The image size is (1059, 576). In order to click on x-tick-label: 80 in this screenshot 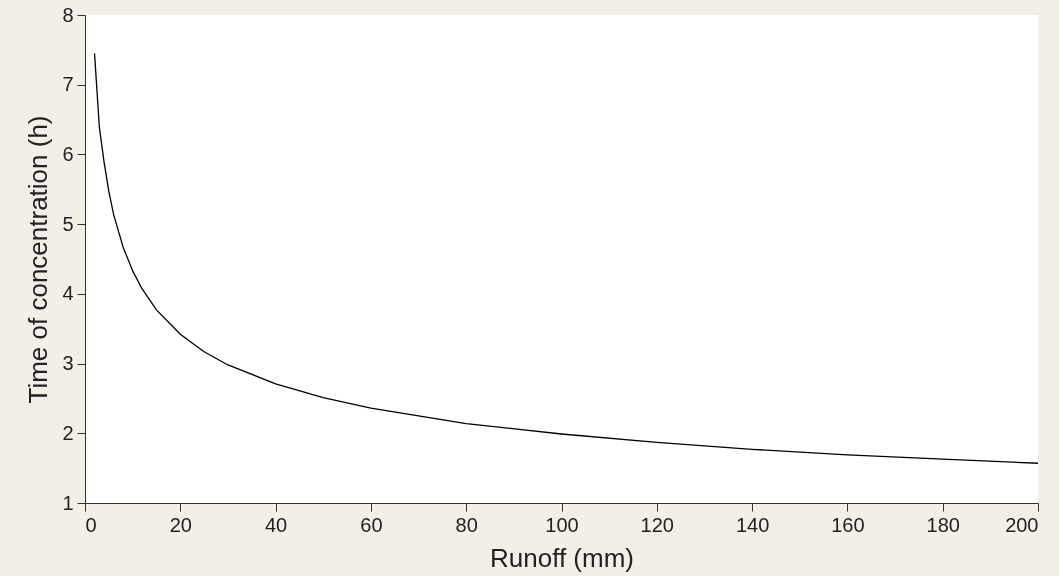, I will do `click(466, 524)`.